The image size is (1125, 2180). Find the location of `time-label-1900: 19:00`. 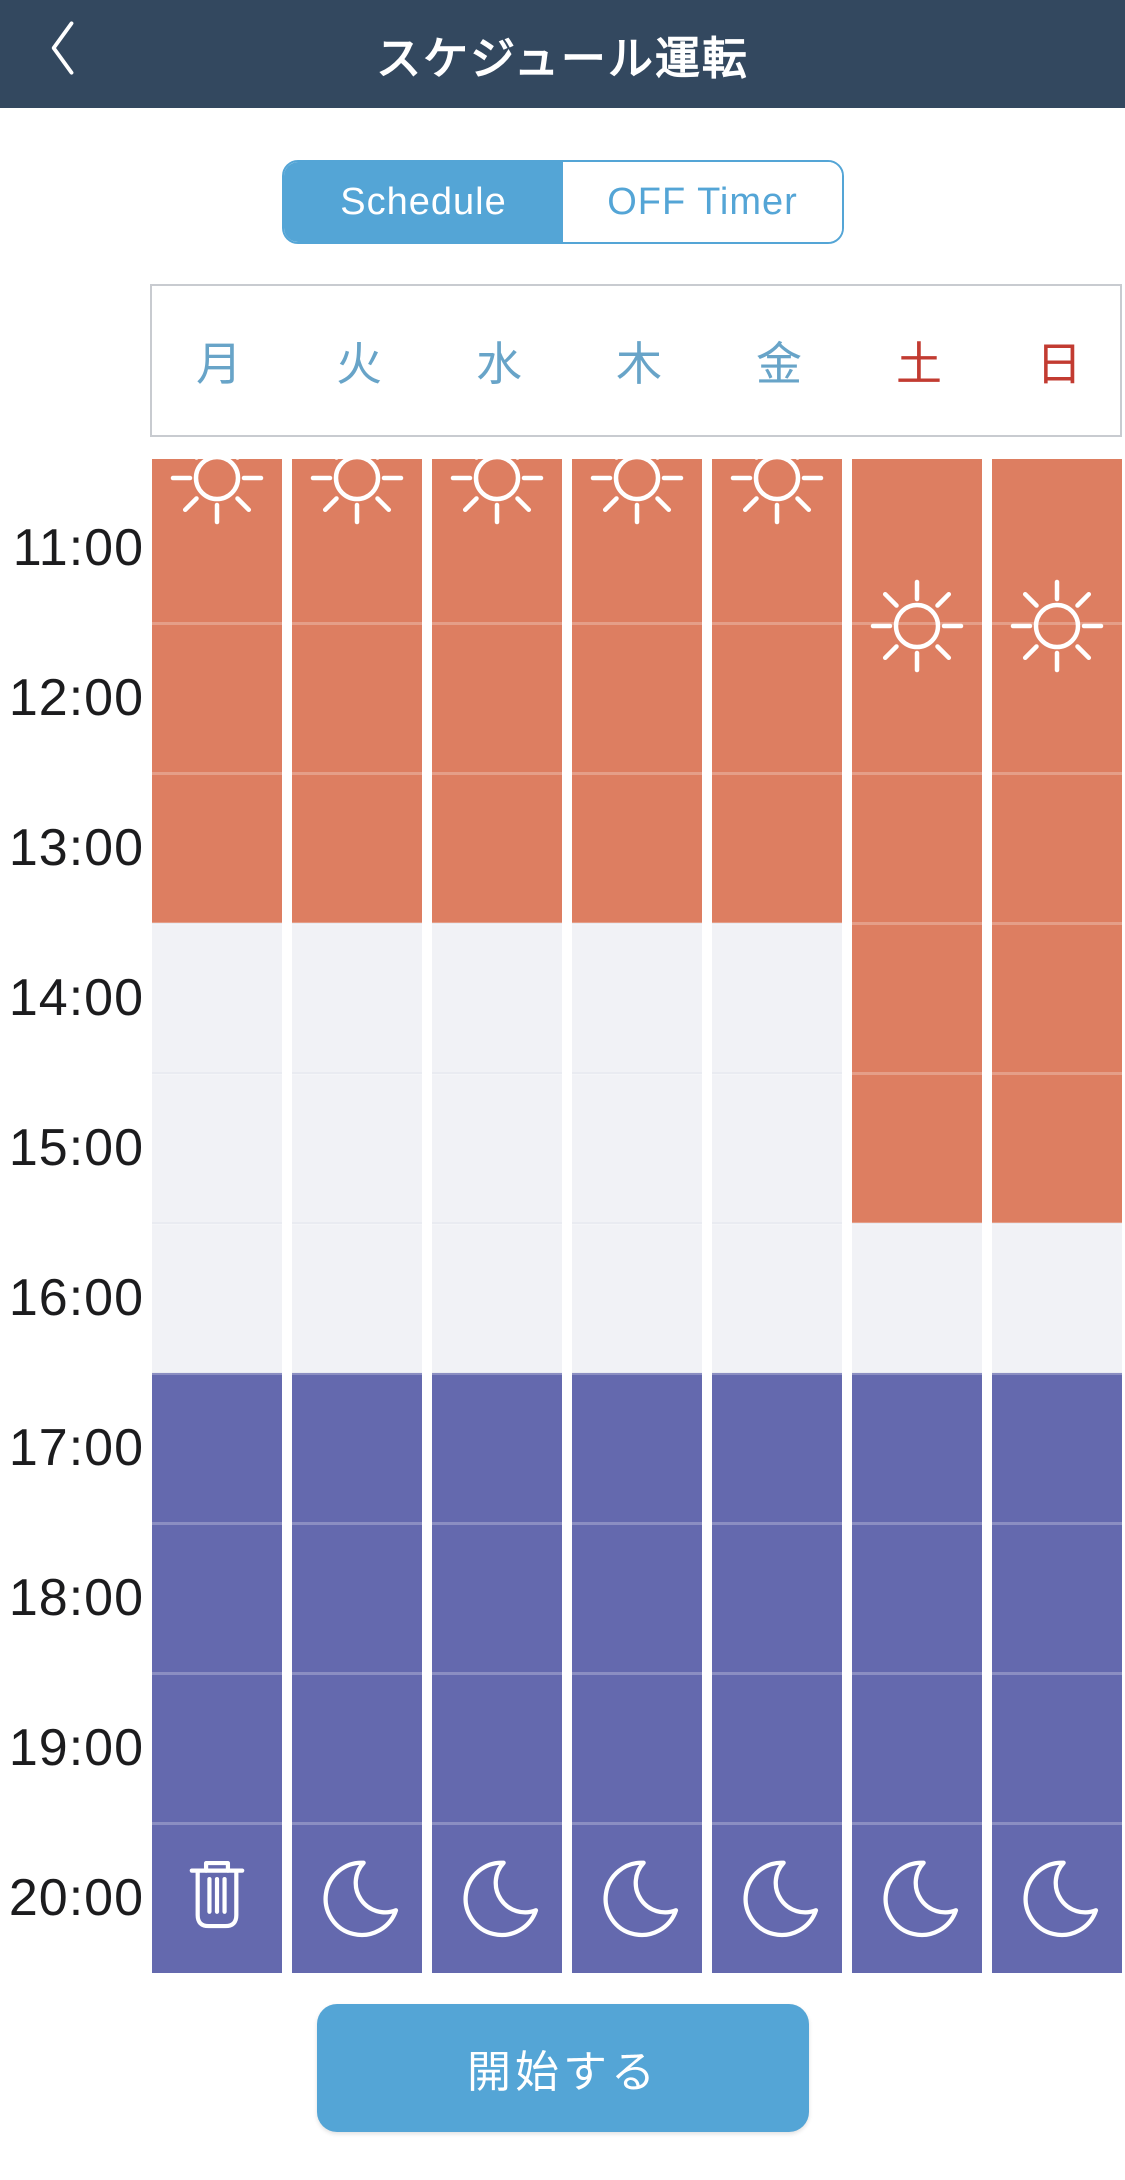

time-label-1900: 19:00 is located at coordinates (76, 1748).